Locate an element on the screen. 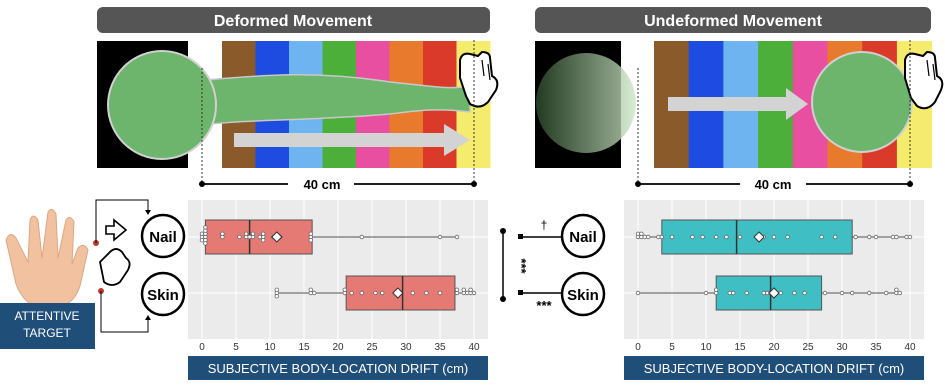 Image resolution: width=945 pixels, height=387 pixels. tick-label: 10 is located at coordinates (706, 347).